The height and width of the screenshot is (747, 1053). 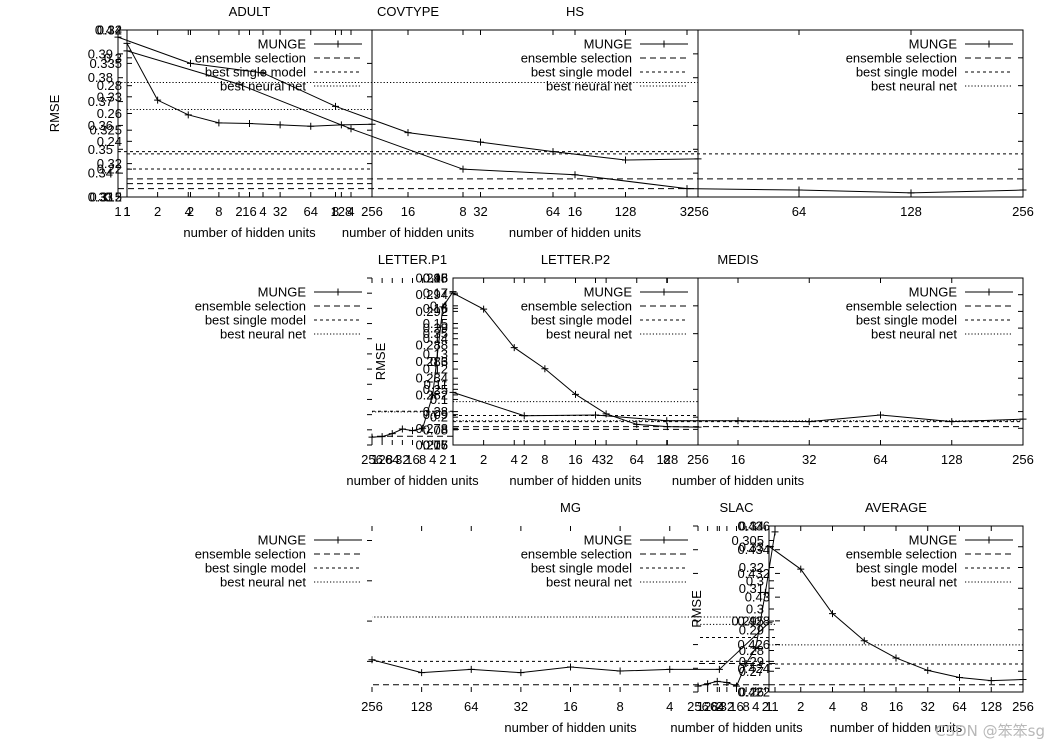 I want to click on y-tick-label: 0.436, so click(x=753, y=526).